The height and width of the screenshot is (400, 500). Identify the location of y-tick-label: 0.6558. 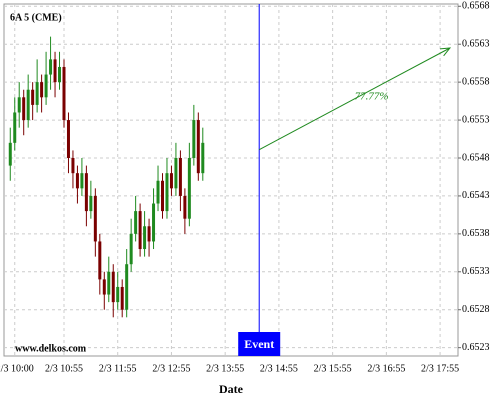
(476, 81).